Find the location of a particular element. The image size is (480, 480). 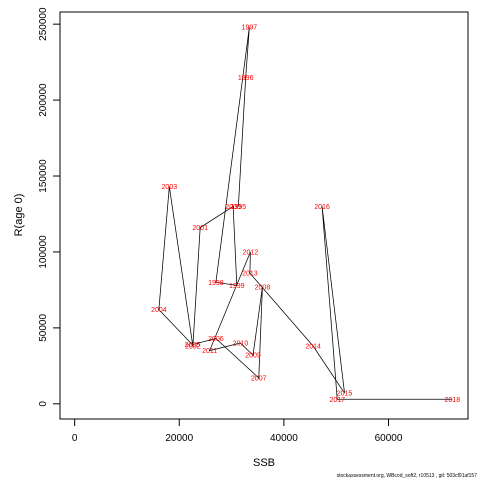

point-label-2016: 2016 is located at coordinates (322, 207).